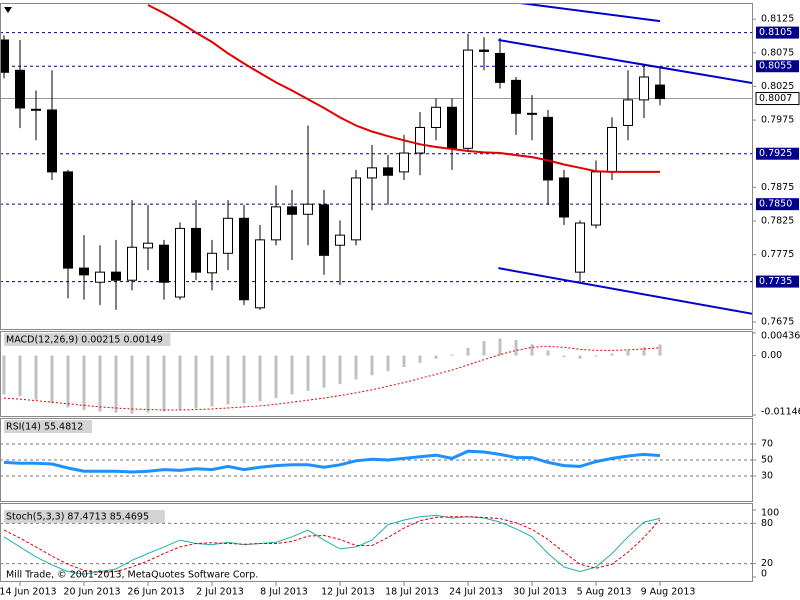 The height and width of the screenshot is (600, 800). I want to click on y-tick-label: 70, so click(767, 444).